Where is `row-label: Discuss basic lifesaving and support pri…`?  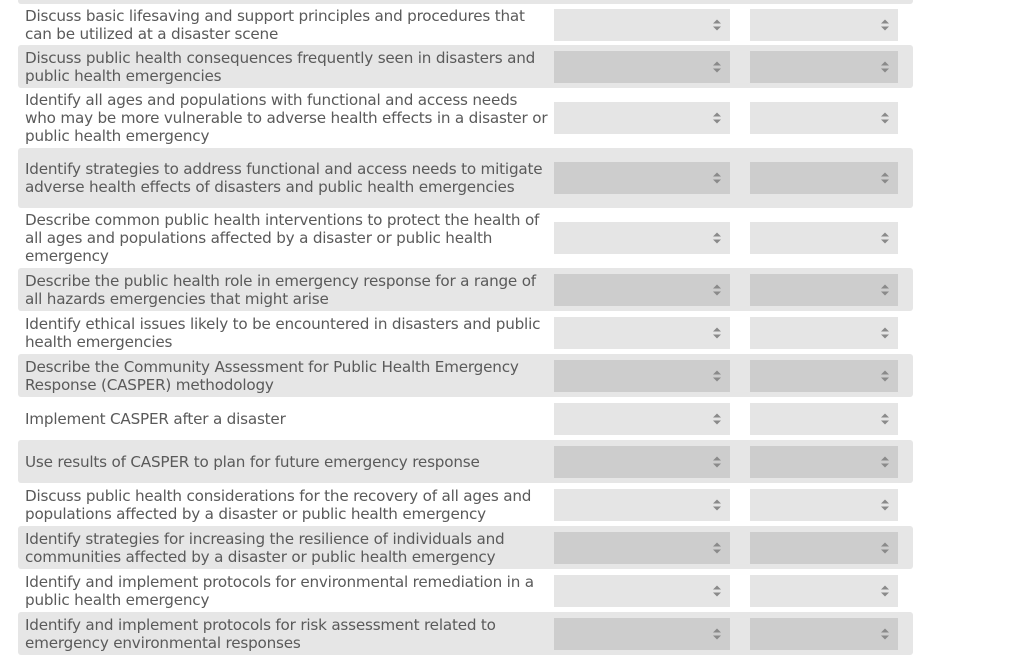
row-label: Discuss basic lifesaving and support pri… is located at coordinates (275, 25).